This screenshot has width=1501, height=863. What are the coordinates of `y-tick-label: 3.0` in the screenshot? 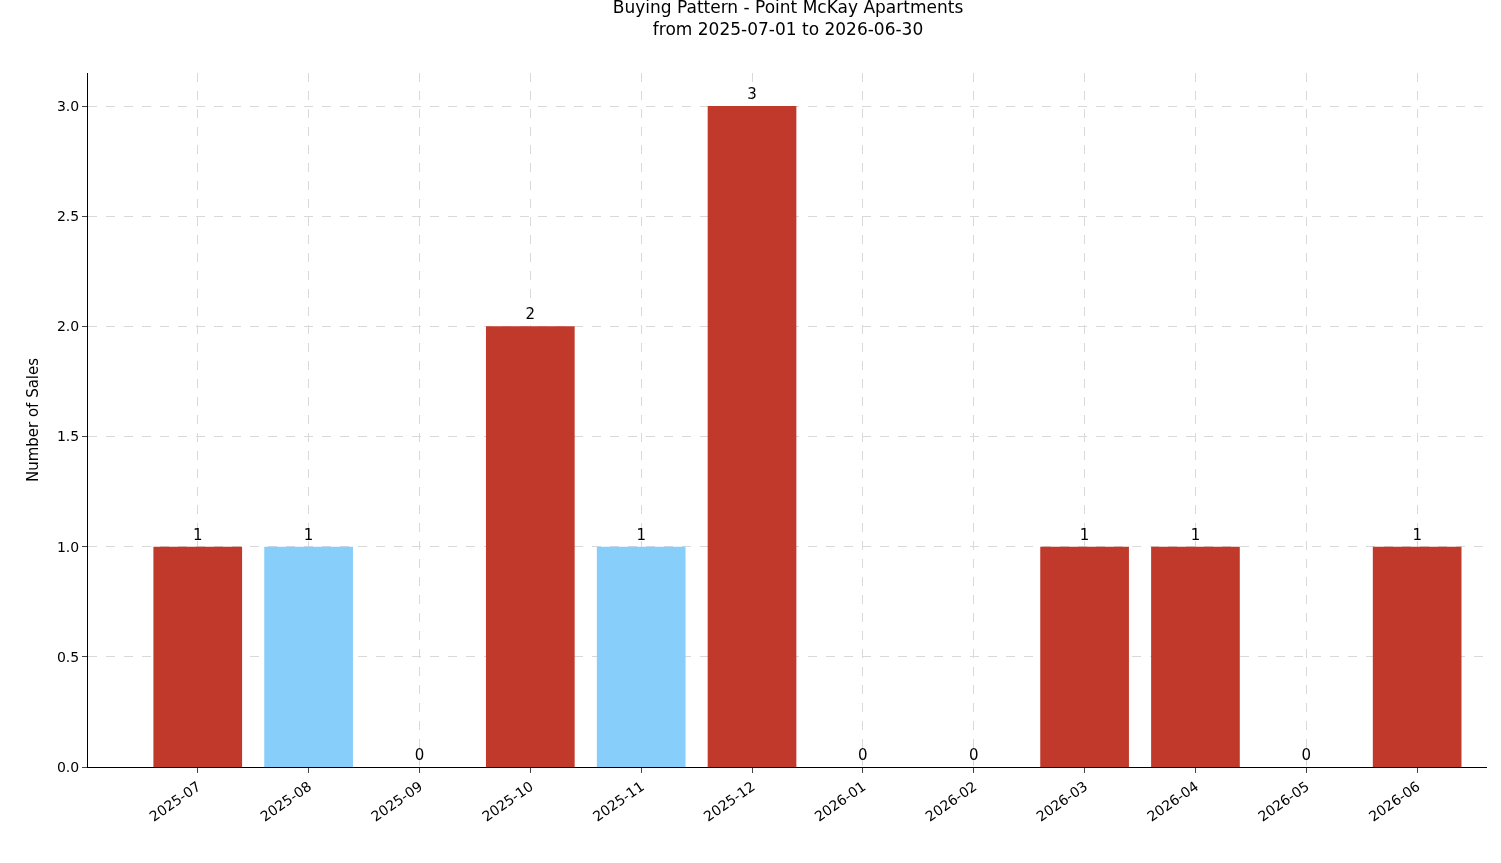 It's located at (68, 105).